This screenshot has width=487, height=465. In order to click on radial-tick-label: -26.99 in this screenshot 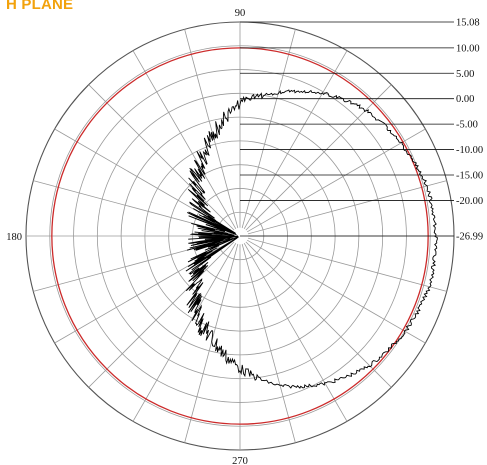, I will do `click(469, 237)`.